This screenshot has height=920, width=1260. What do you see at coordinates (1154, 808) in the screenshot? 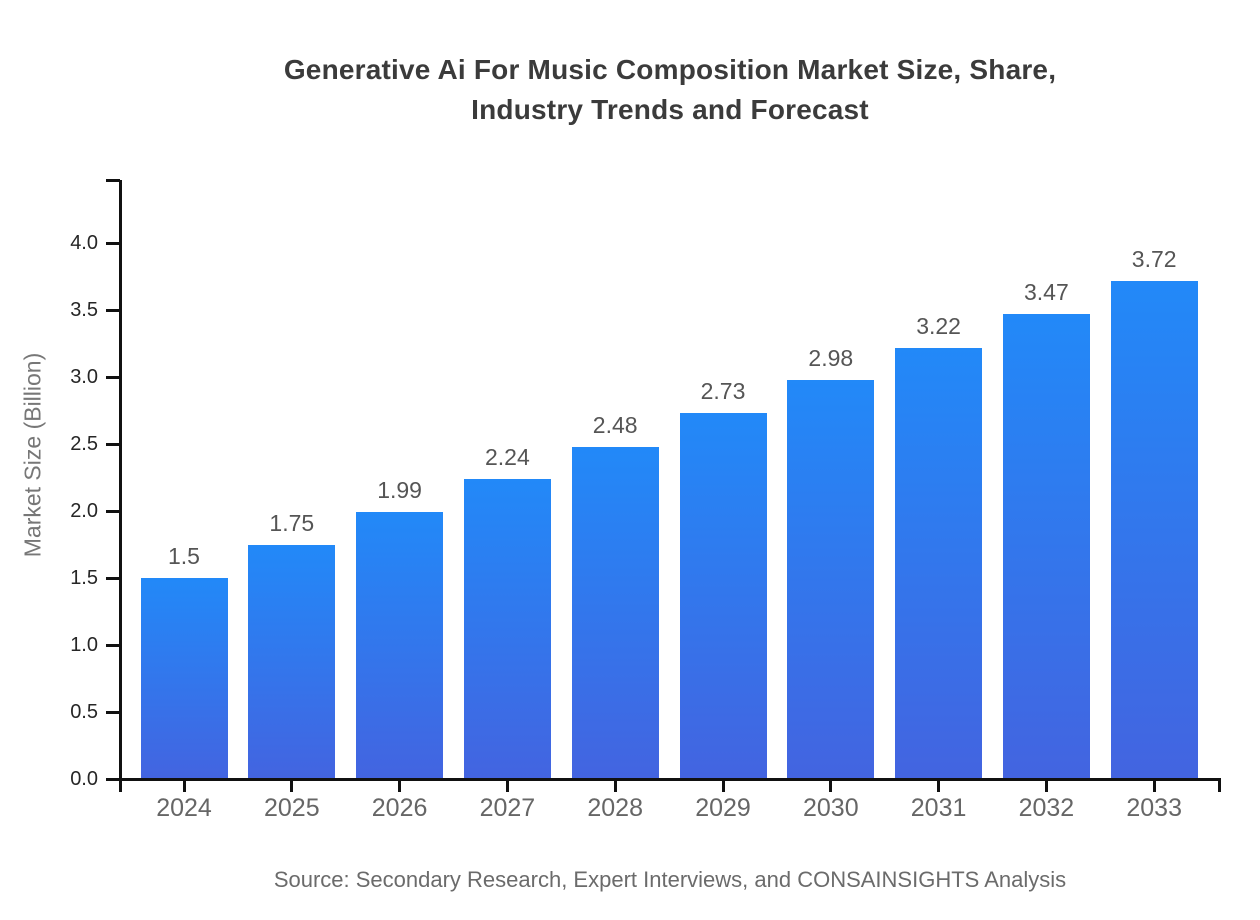
I see `x-tick-label-2033: 2033` at bounding box center [1154, 808].